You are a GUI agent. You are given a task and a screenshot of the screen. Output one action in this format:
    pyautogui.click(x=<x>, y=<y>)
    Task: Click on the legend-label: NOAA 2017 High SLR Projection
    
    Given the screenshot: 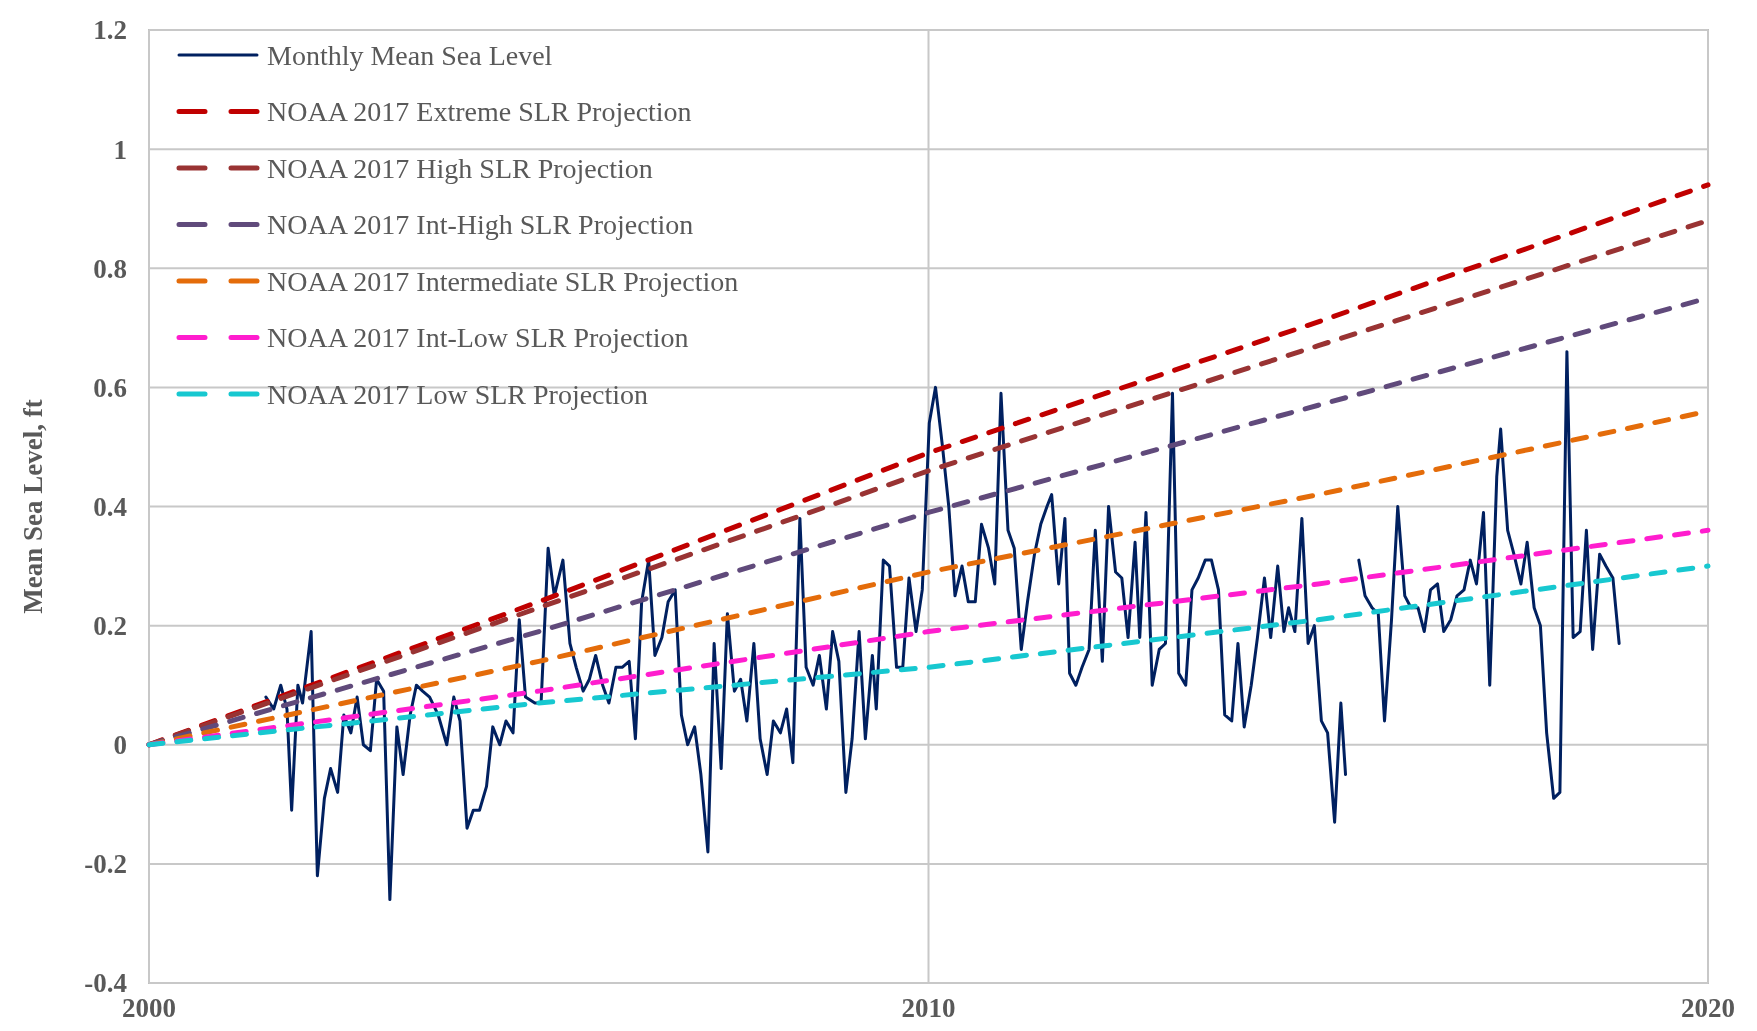 What is the action you would take?
    pyautogui.click(x=460, y=168)
    